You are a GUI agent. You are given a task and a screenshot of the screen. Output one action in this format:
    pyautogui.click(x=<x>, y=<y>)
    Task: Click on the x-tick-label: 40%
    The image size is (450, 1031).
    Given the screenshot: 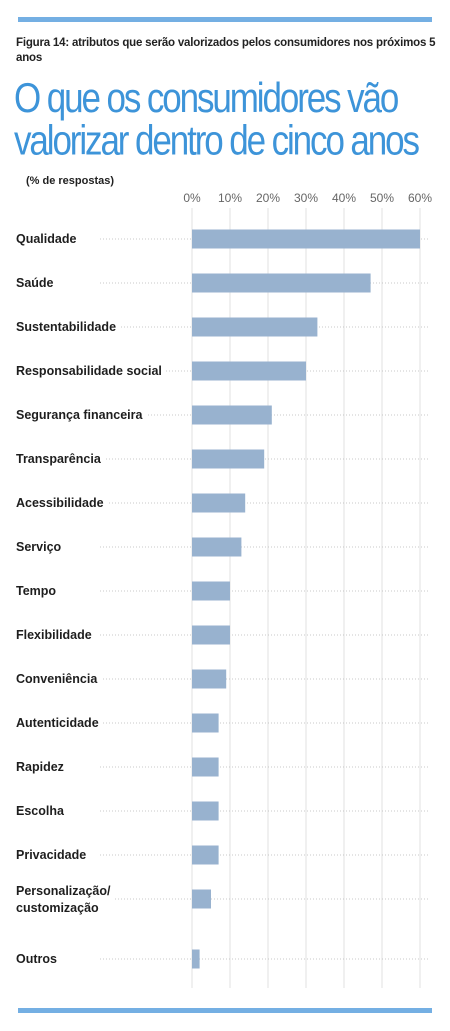 What is the action you would take?
    pyautogui.click(x=344, y=198)
    